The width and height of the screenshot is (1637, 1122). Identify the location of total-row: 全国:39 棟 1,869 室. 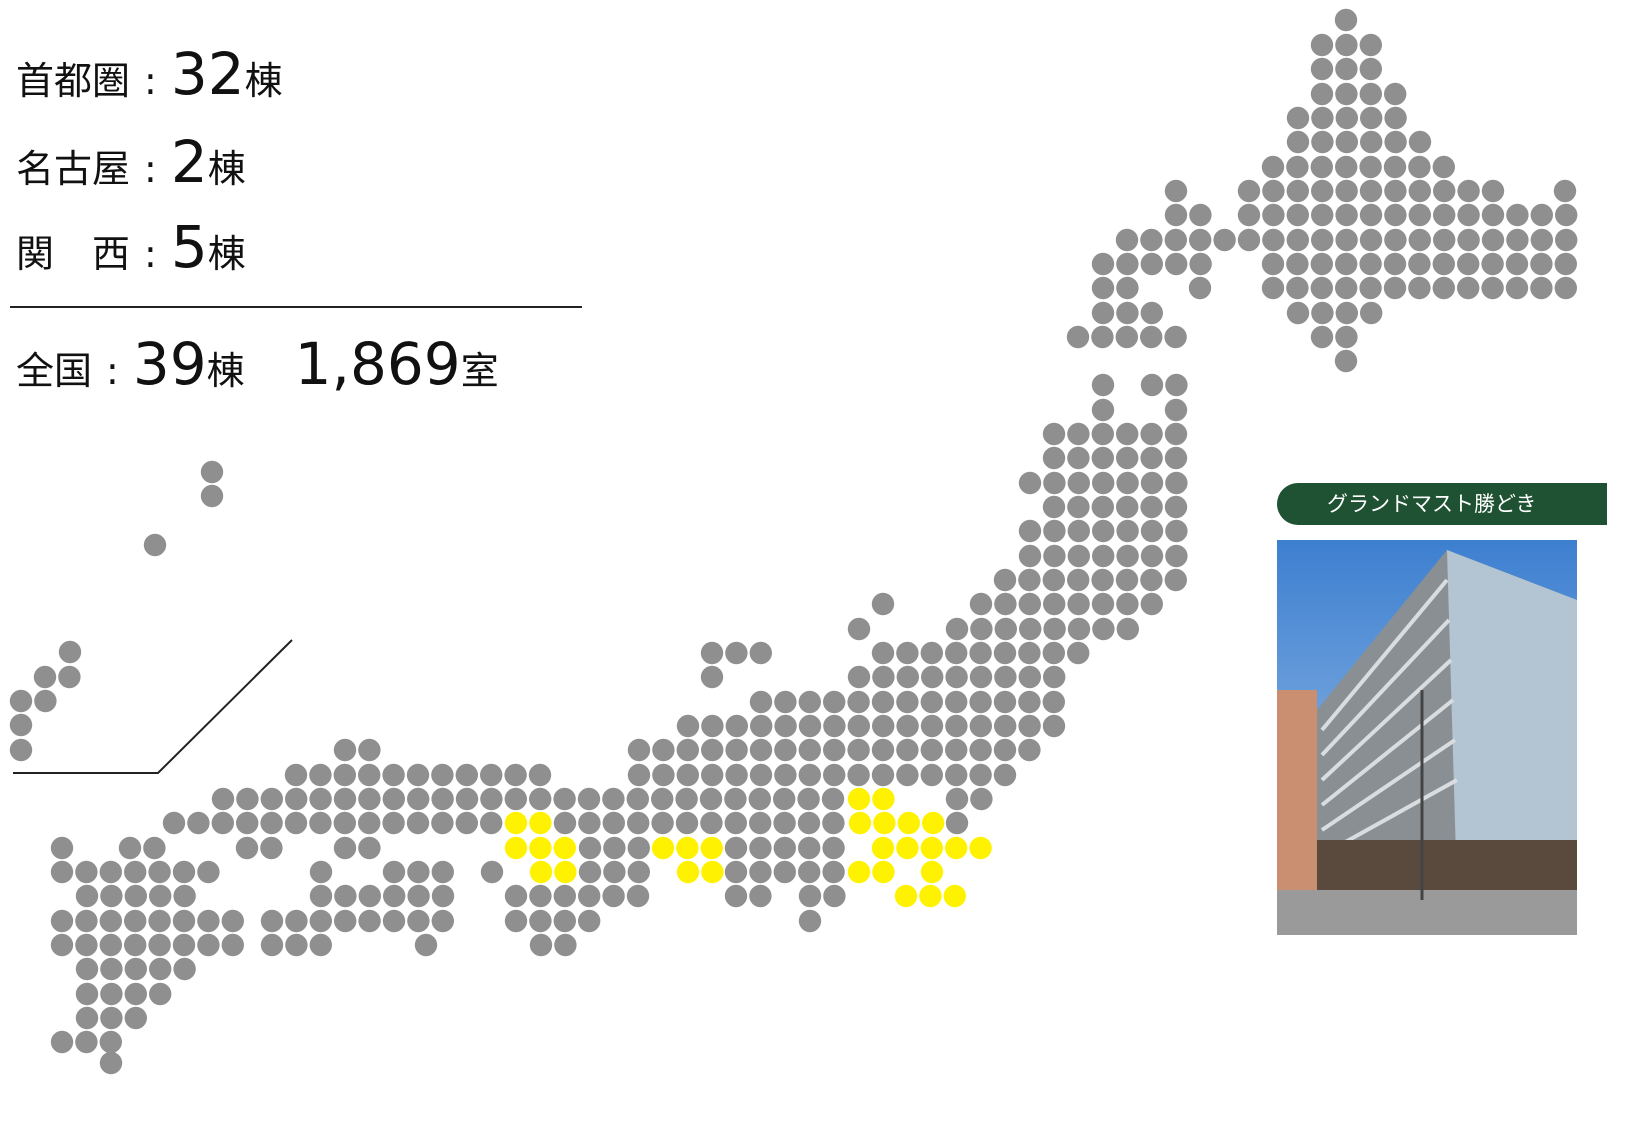
(257, 364).